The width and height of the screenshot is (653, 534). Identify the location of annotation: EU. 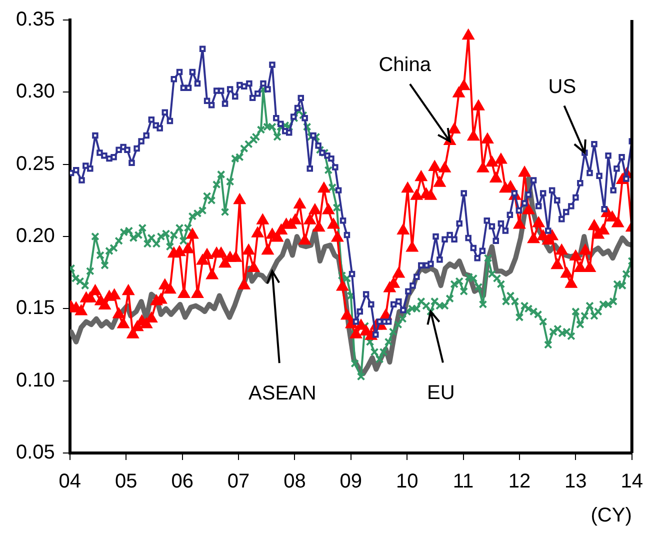
(441, 393).